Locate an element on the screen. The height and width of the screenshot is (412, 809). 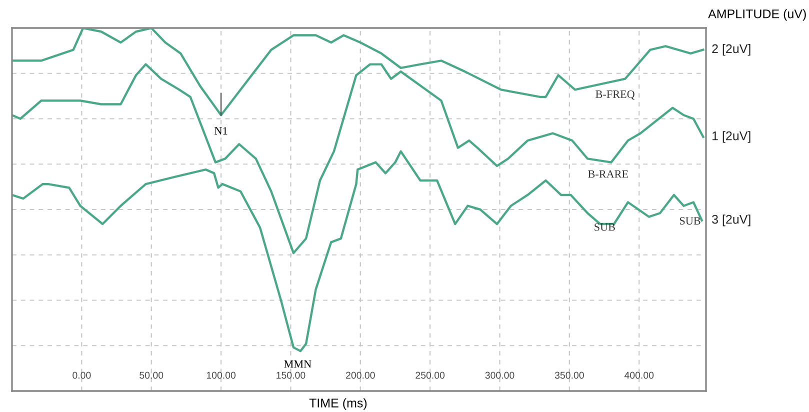
x-tick-label: 0.00 is located at coordinates (81, 375).